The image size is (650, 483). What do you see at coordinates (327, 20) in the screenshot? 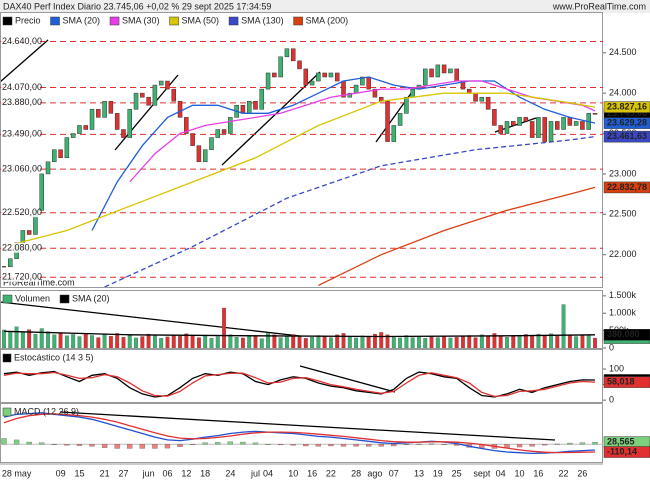
I see `legend-label: SMA (200)` at bounding box center [327, 20].